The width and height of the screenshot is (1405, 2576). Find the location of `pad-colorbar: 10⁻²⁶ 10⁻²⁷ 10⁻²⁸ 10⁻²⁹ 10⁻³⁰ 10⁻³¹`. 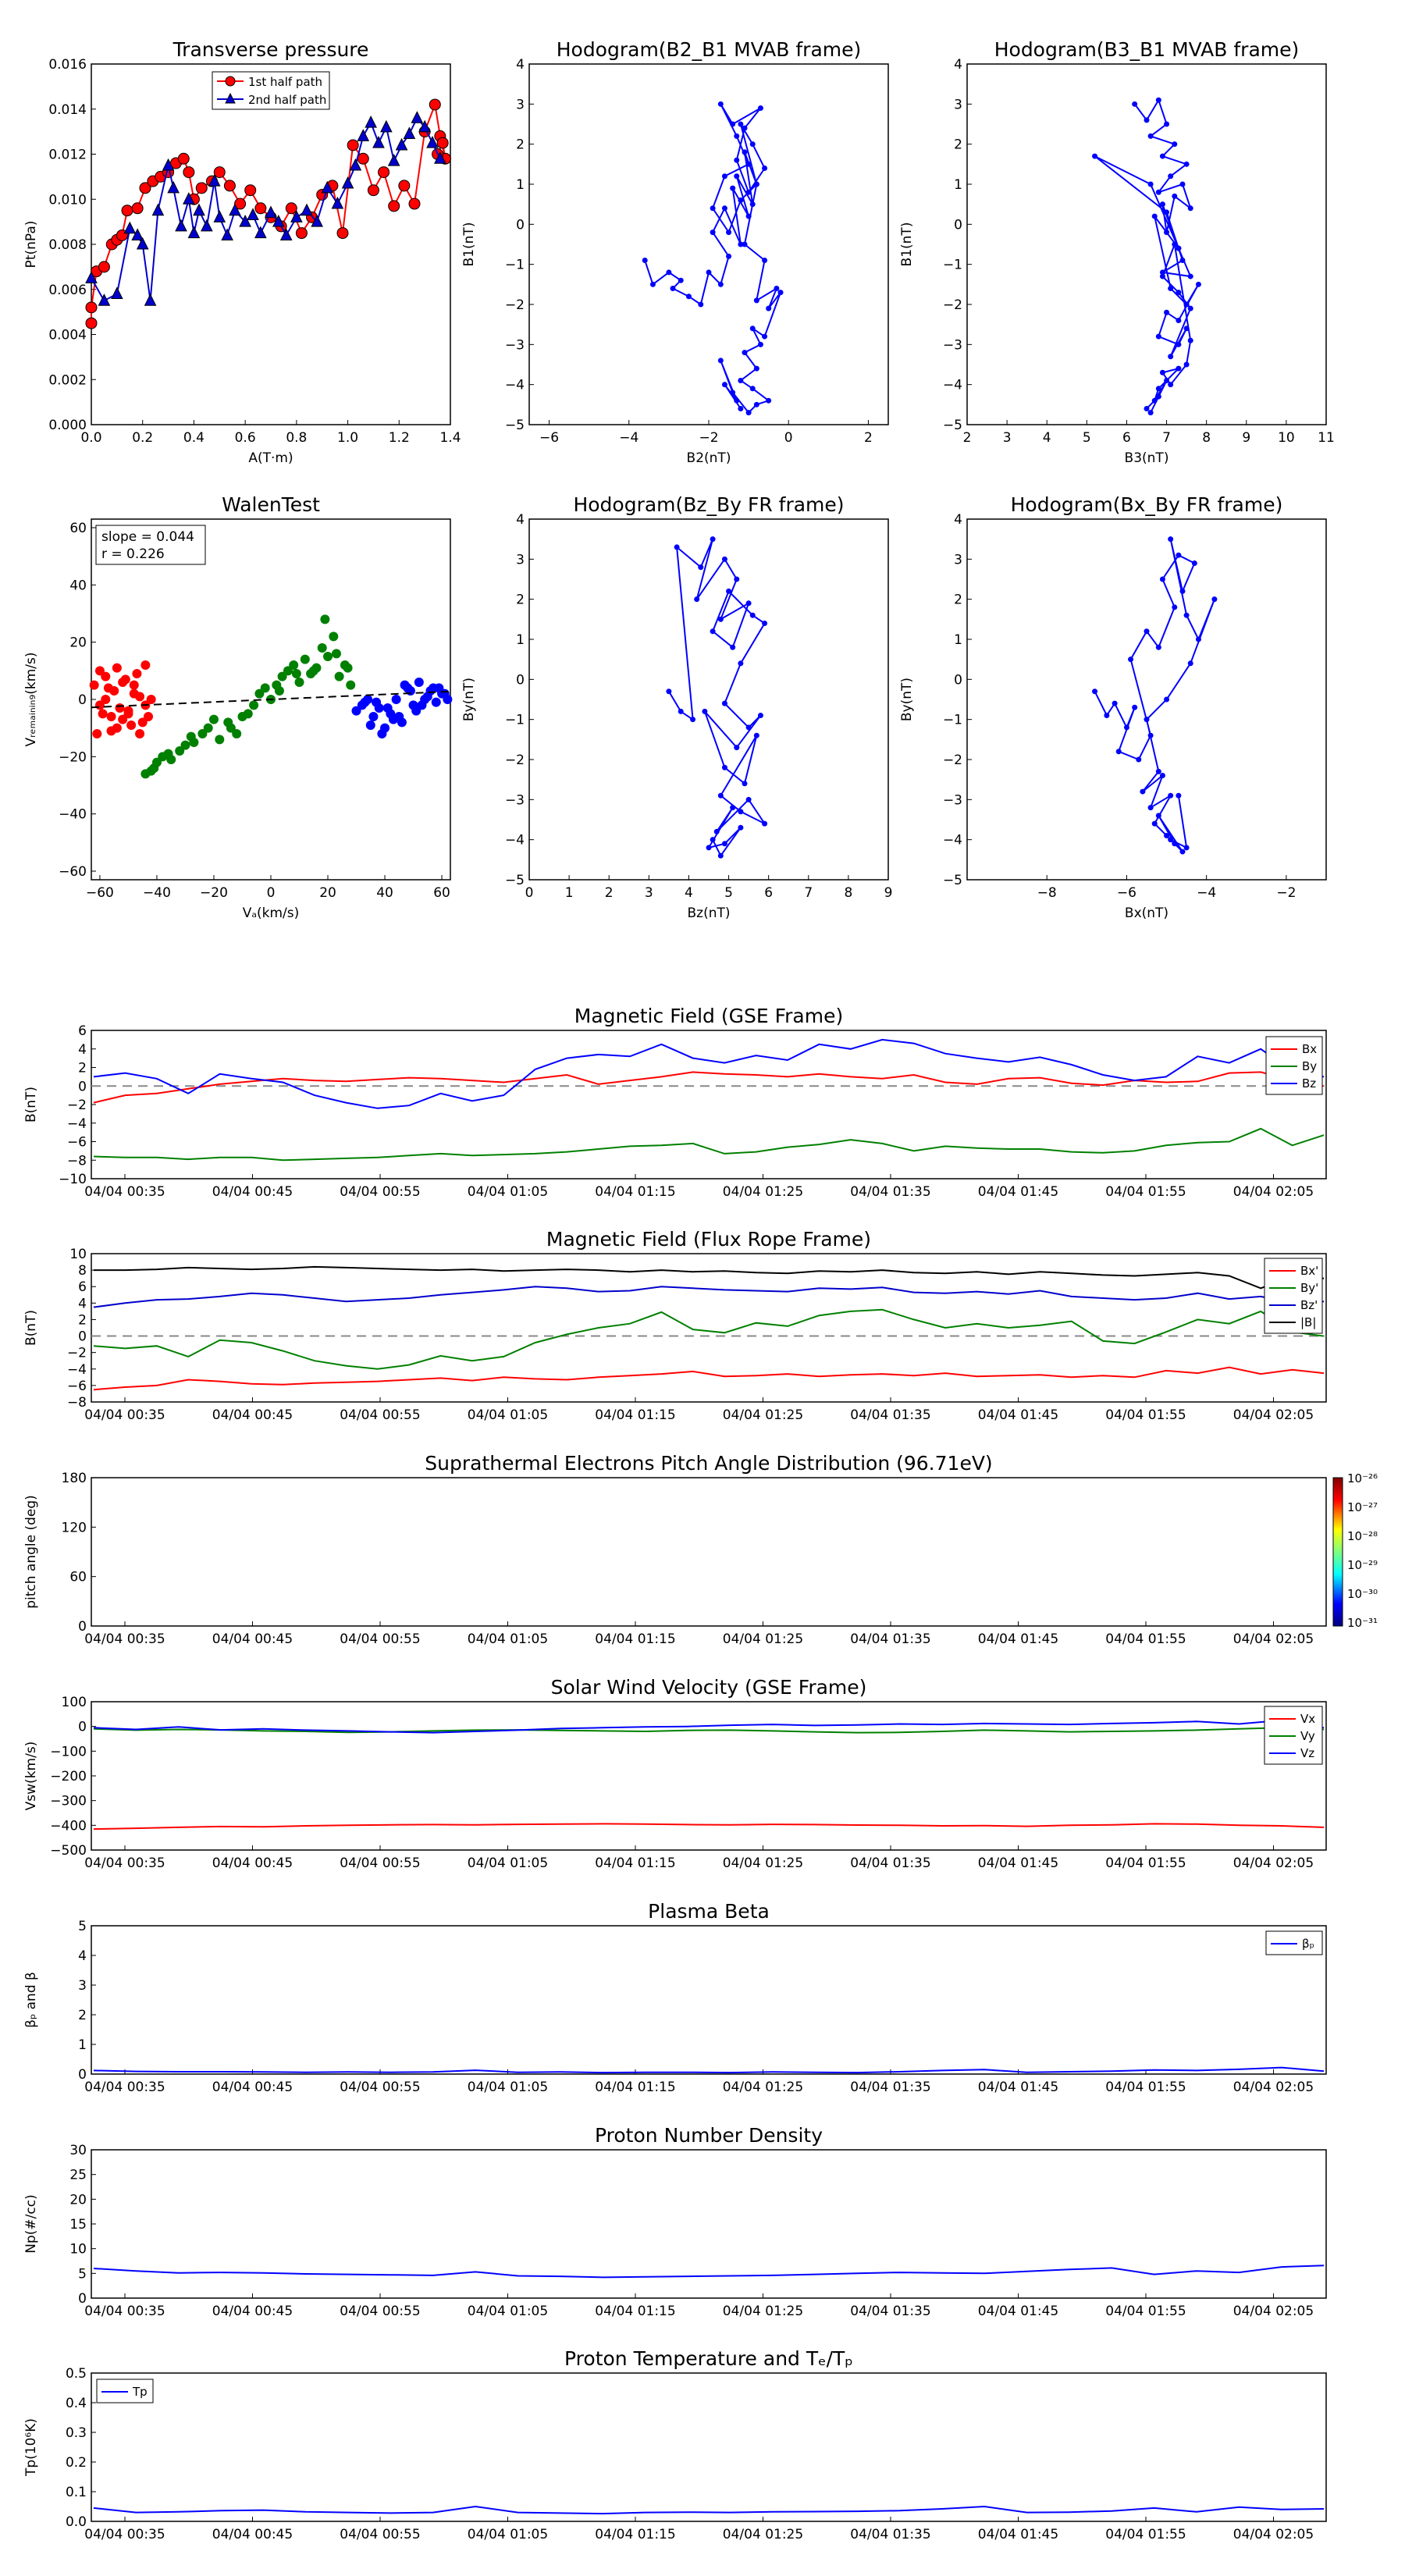

pad-colorbar: 10⁻²⁶ 10⁻²⁷ 10⁻²⁸ 10⁻²⁹ 10⁻³⁰ 10⁻³¹ is located at coordinates (1355, 1550).